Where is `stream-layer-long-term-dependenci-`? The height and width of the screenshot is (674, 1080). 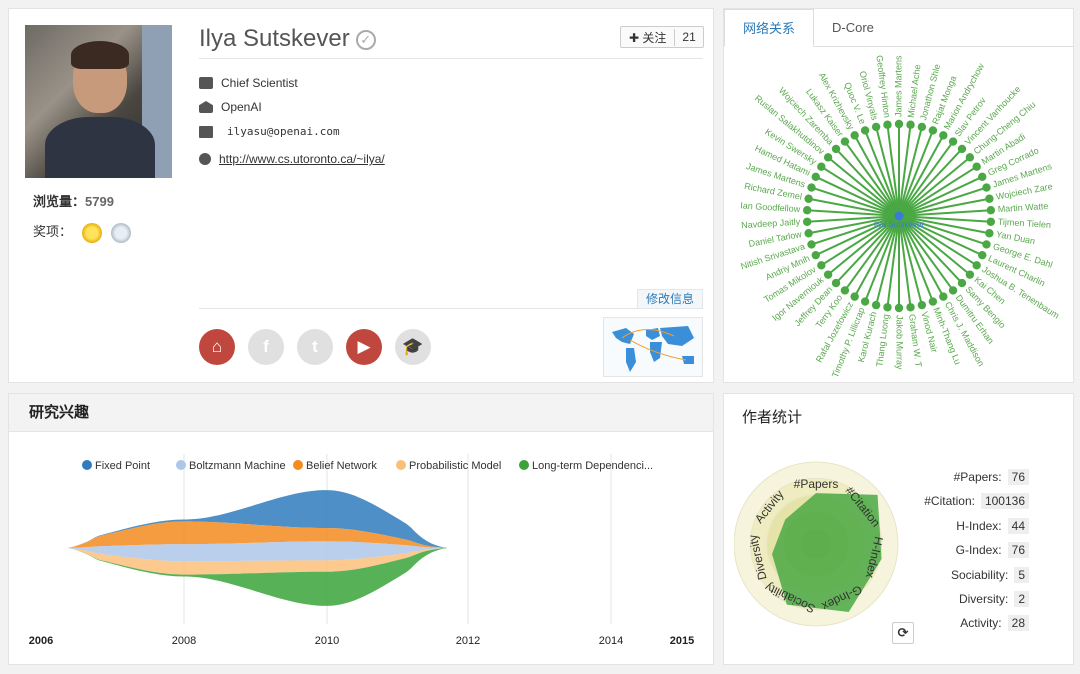
stream-layer-long-term-dependenci- is located at coordinates (257, 577).